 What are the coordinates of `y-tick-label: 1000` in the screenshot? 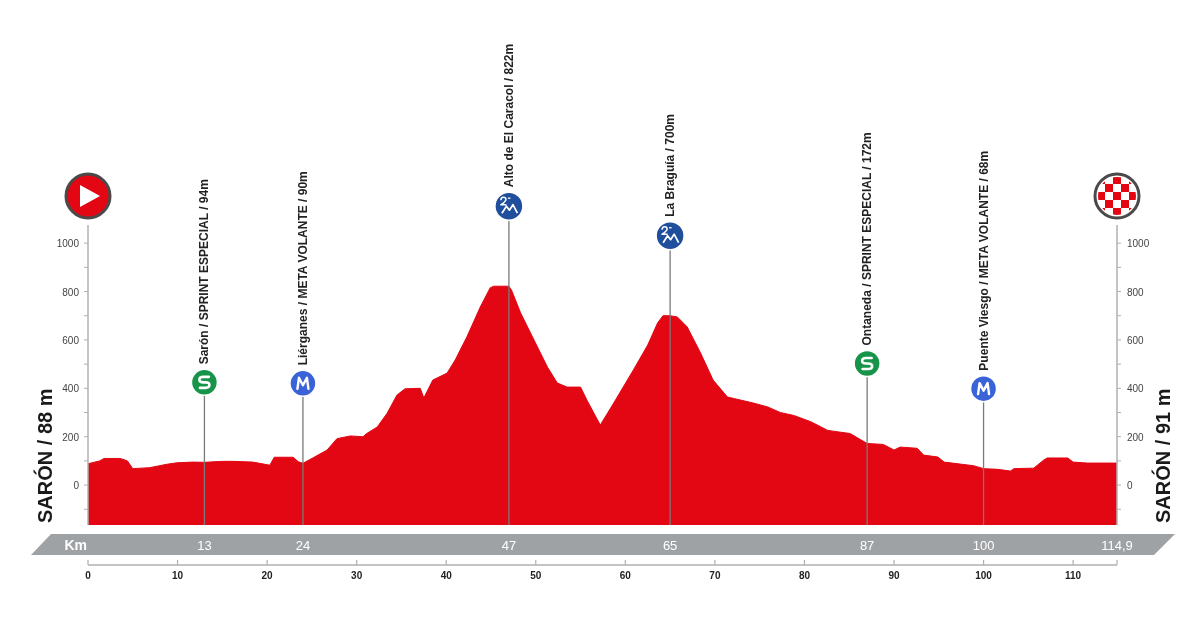 It's located at (68, 243).